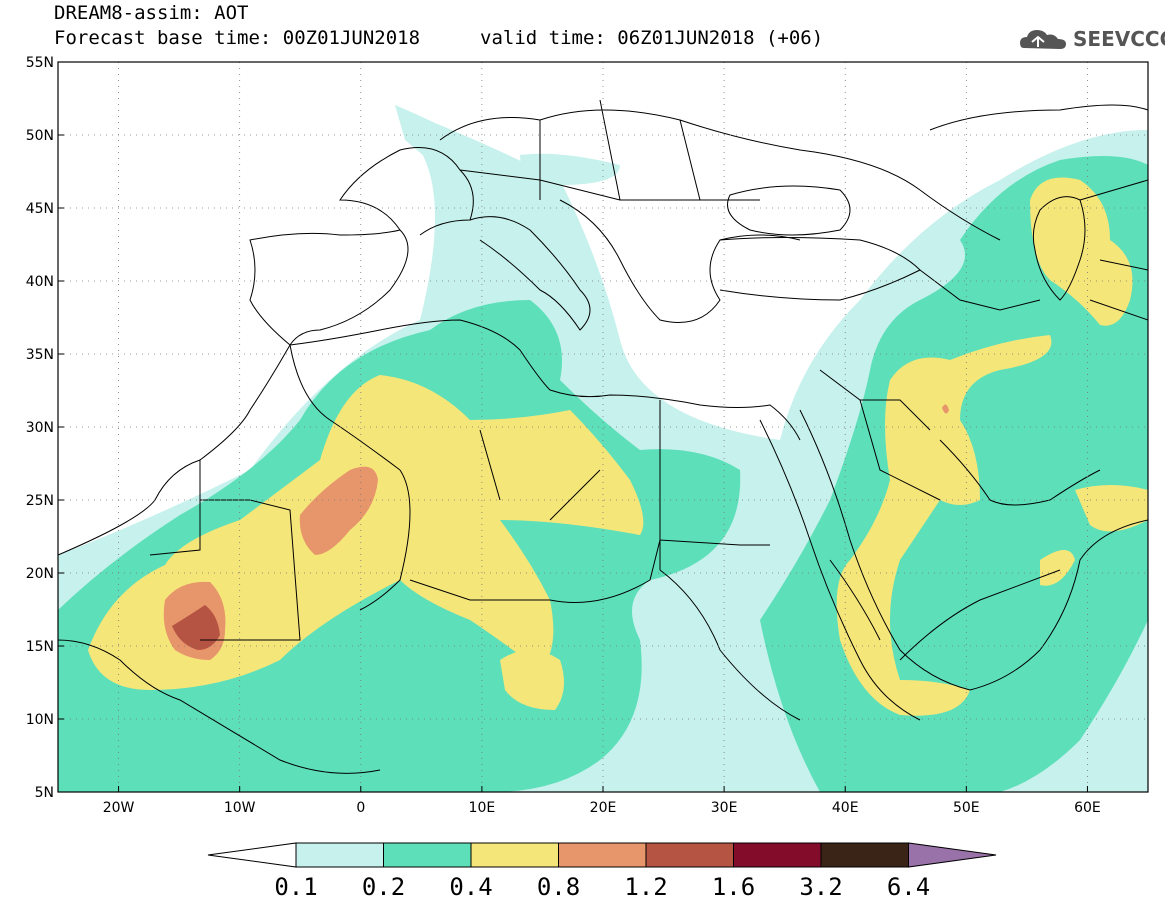  Describe the element at coordinates (119, 808) in the screenshot. I see `lon-tick-label-0: 20W` at that location.